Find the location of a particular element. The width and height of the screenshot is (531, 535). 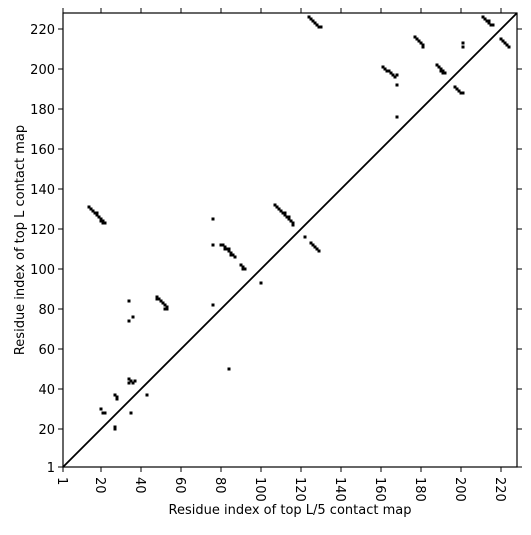

y-tick-label: 200 is located at coordinates (42, 70).